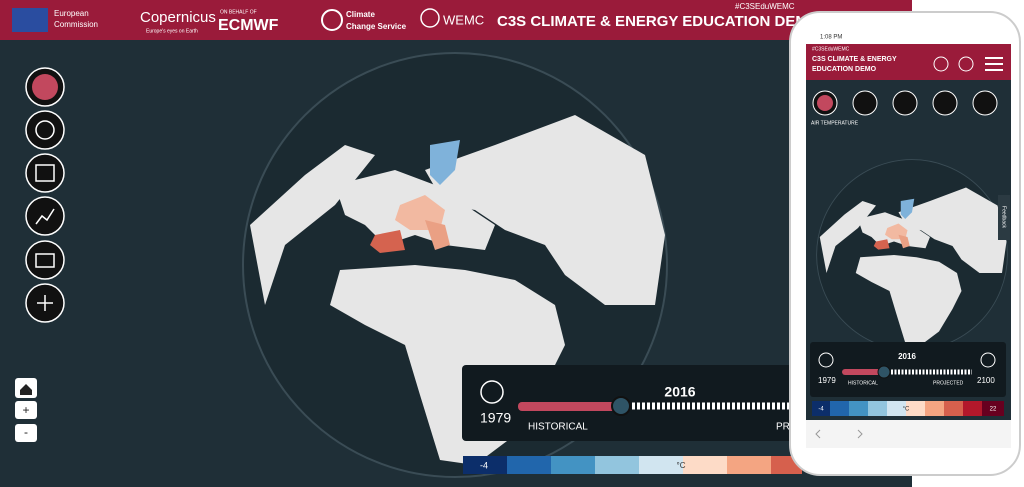 The image size is (1024, 487). Describe the element at coordinates (430, 18) in the screenshot. I see `wemc-icon` at that location.